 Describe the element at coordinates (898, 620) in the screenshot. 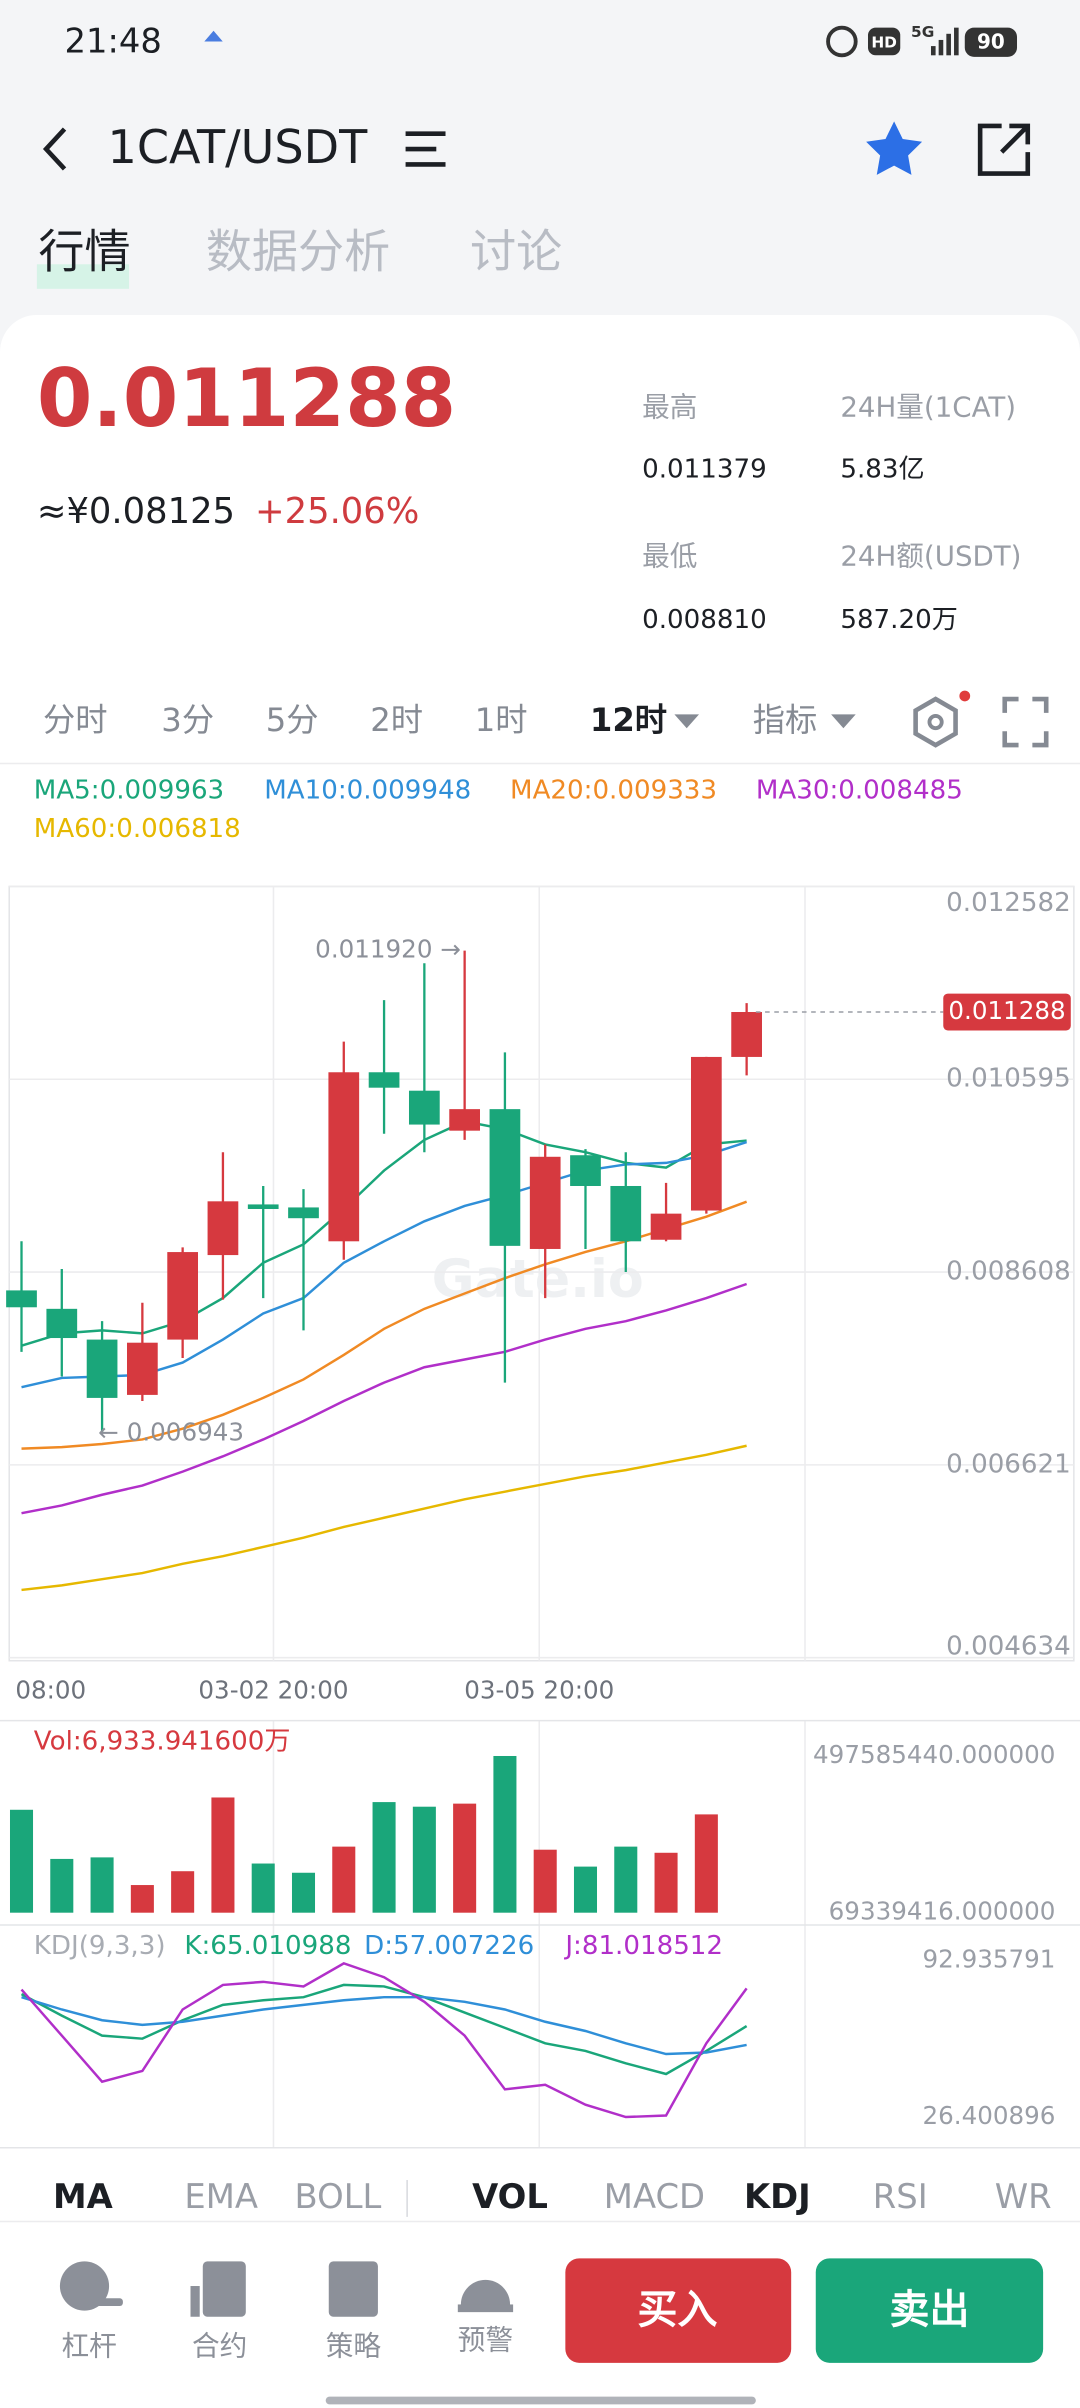

I see `stat-value: 587.20万` at that location.